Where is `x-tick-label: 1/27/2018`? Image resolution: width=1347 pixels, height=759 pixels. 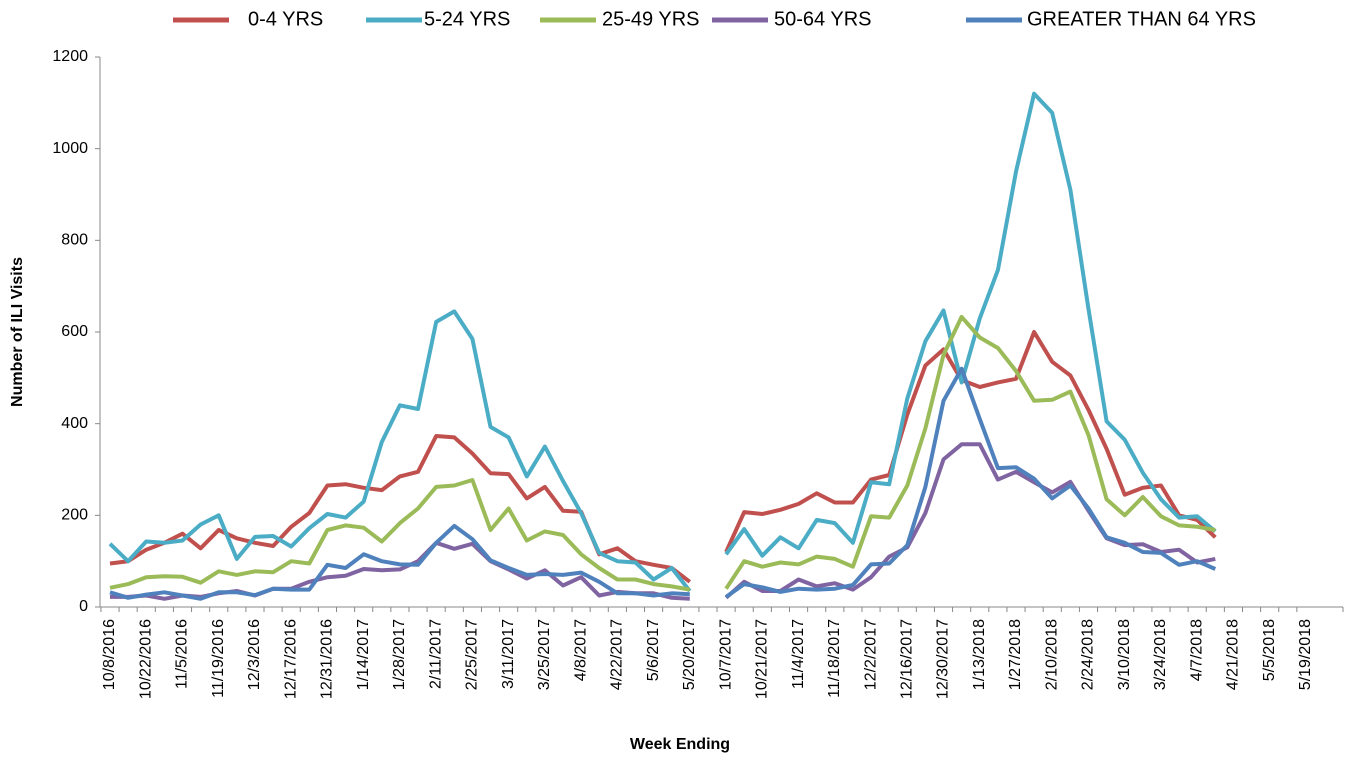
x-tick-label: 1/27/2018 is located at coordinates (1015, 654).